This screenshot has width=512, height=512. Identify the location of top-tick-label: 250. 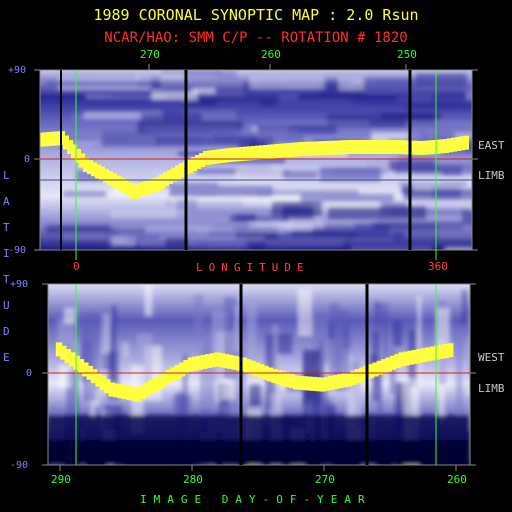
(407, 54).